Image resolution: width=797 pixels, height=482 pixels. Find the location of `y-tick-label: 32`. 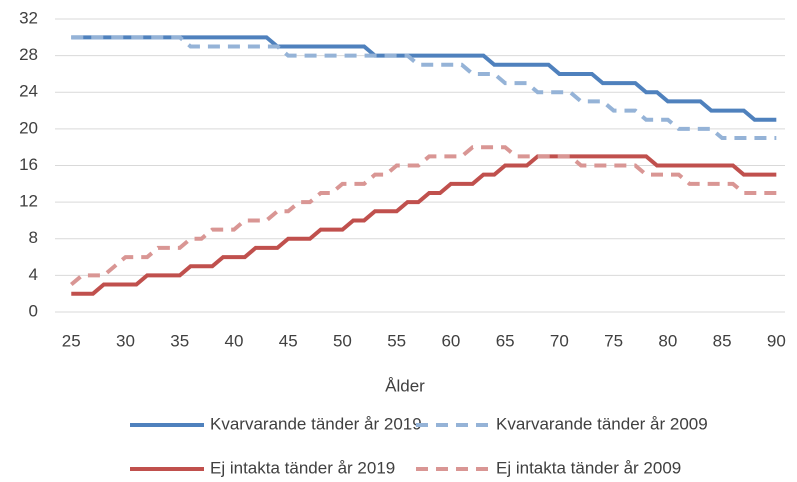

y-tick-label: 32 is located at coordinates (28, 17).